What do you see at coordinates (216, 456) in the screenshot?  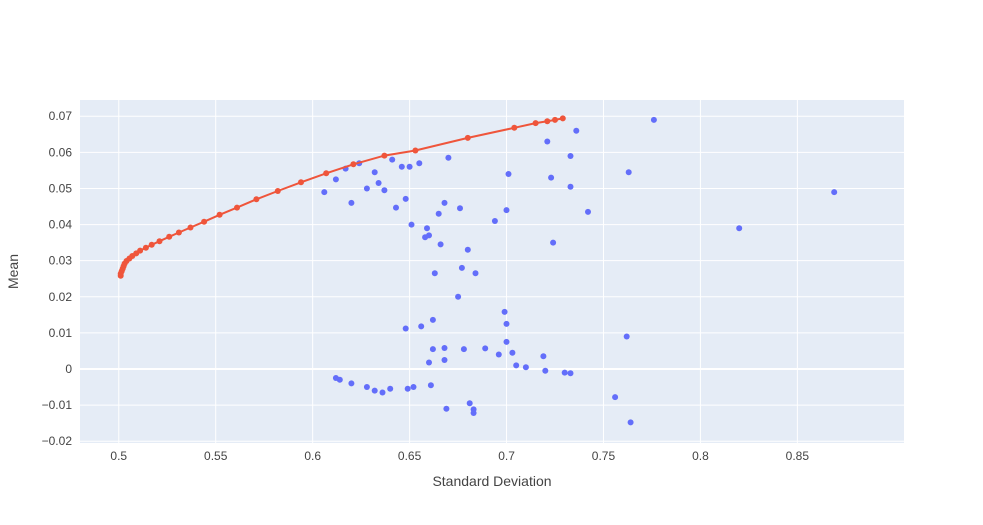 I see `x-tick-label: 0.55` at bounding box center [216, 456].